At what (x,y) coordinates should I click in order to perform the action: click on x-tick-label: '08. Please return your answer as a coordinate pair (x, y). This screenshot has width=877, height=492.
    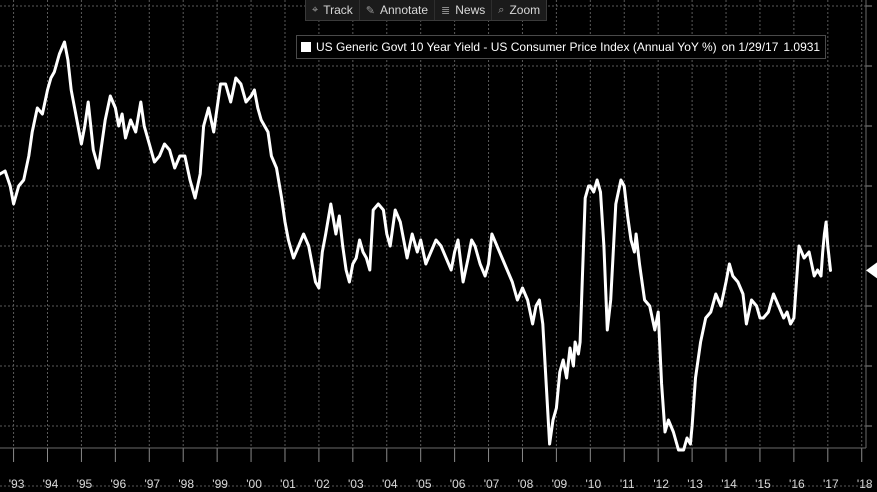
    Looking at the image, I should click on (526, 484).